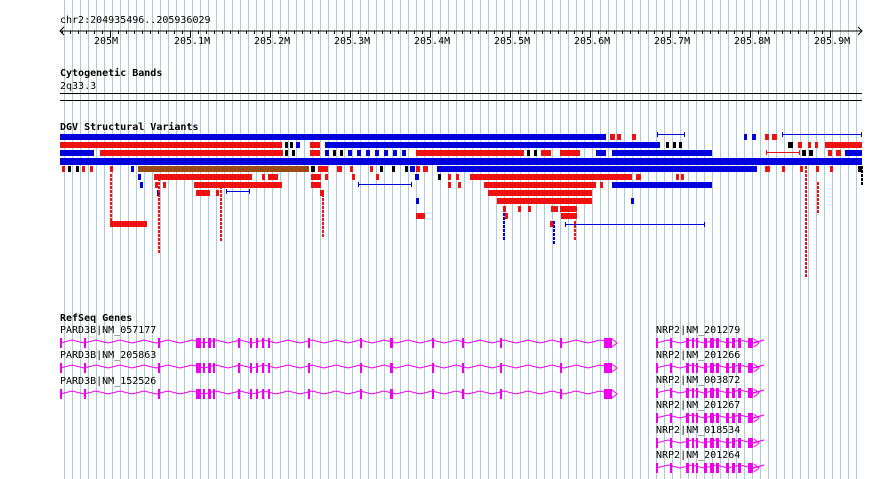 The width and height of the screenshot is (890, 479). I want to click on gene-label-nrp2-2: NRP2|NM_201266, so click(698, 355).